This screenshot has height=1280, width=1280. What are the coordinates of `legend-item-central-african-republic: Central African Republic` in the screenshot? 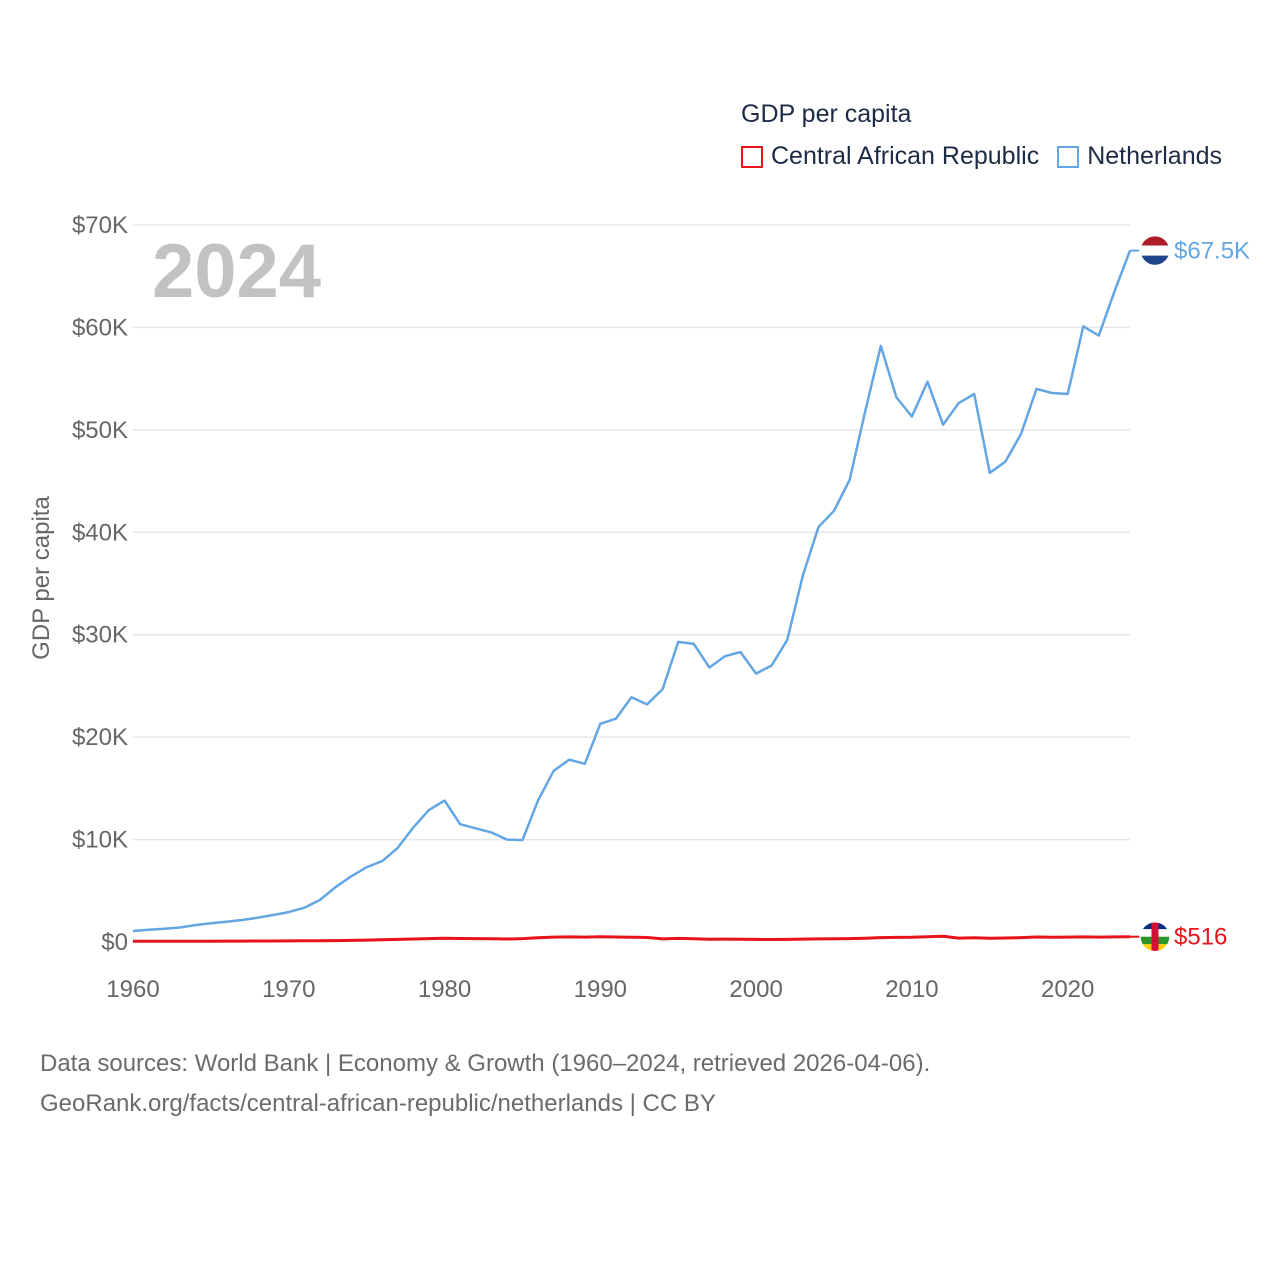 It's located at (890, 156).